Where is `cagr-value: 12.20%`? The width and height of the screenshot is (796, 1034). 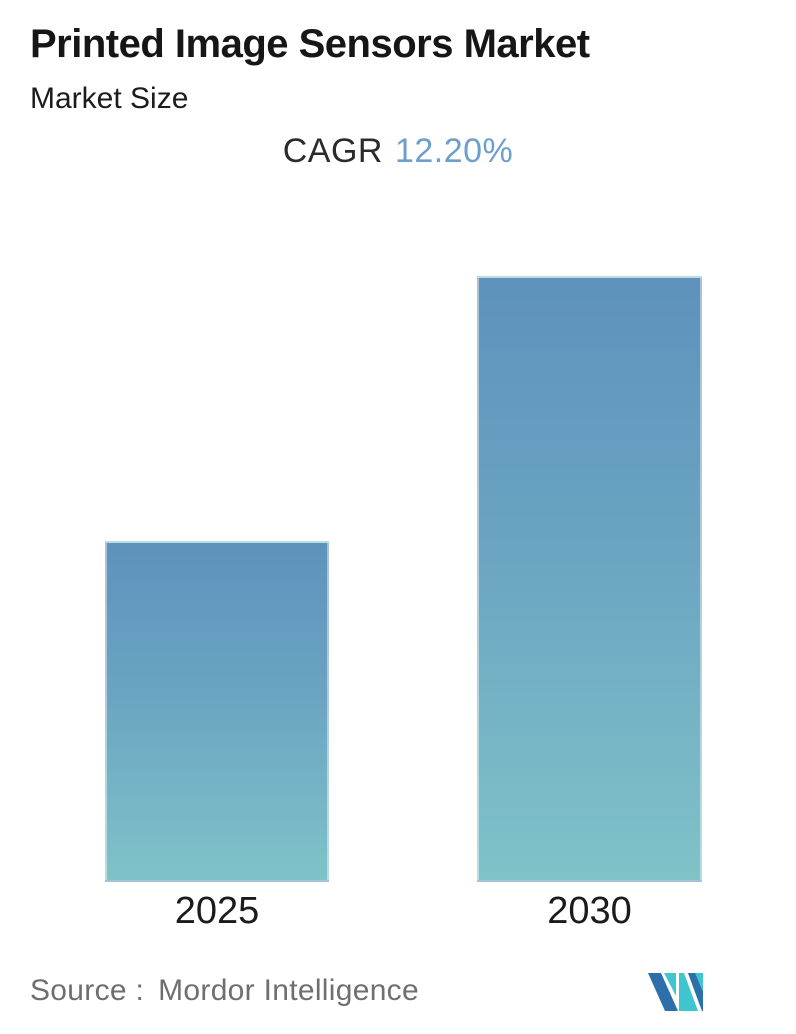 cagr-value: 12.20% is located at coordinates (454, 151).